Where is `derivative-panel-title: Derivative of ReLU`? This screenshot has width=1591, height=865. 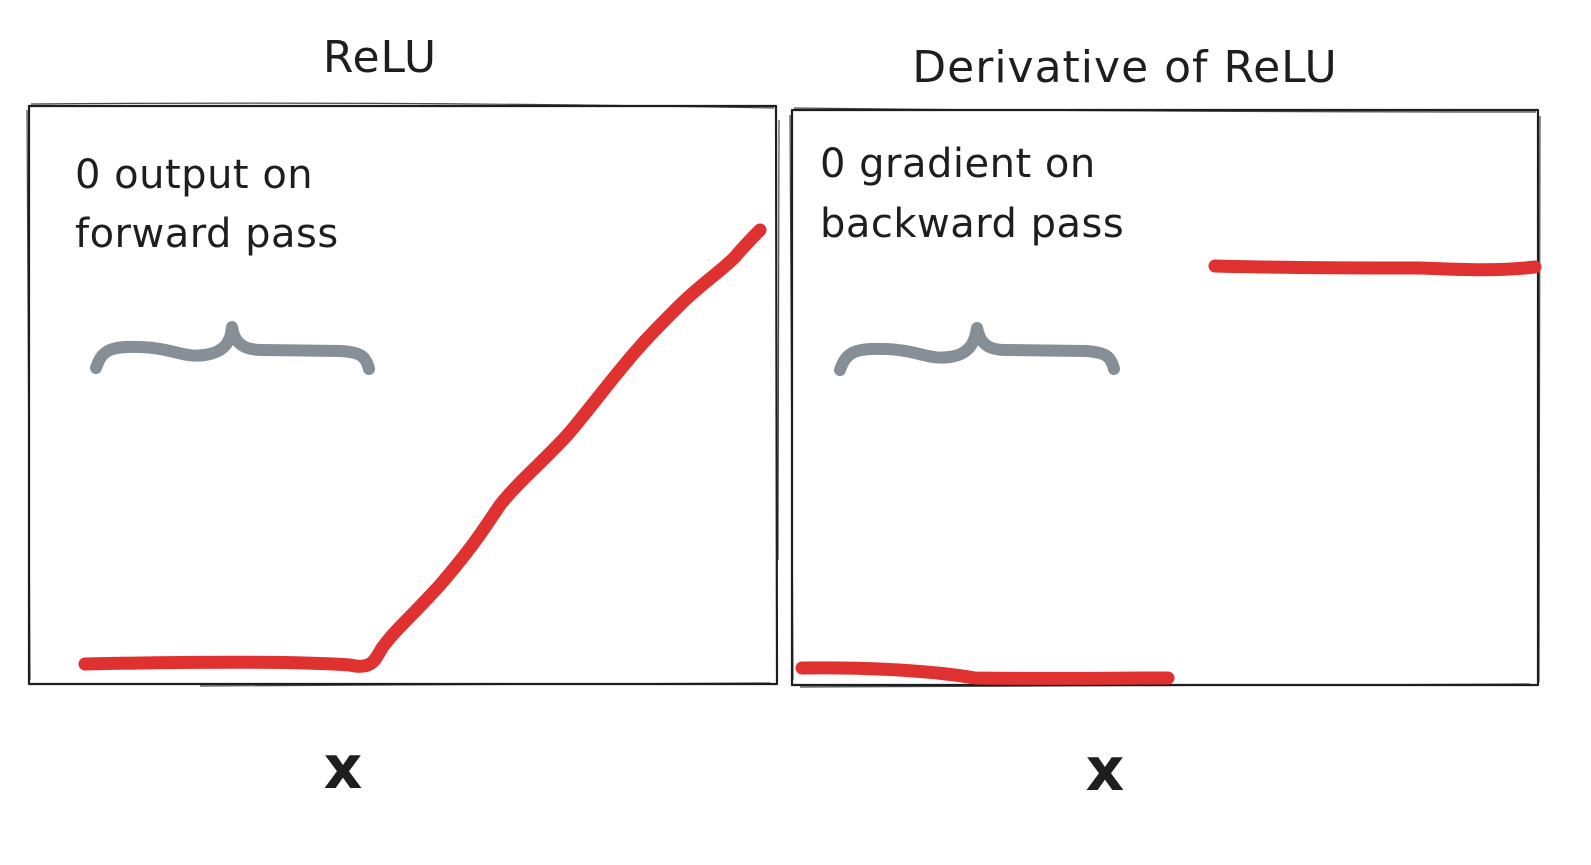
derivative-panel-title: Derivative of ReLU is located at coordinates (1124, 67).